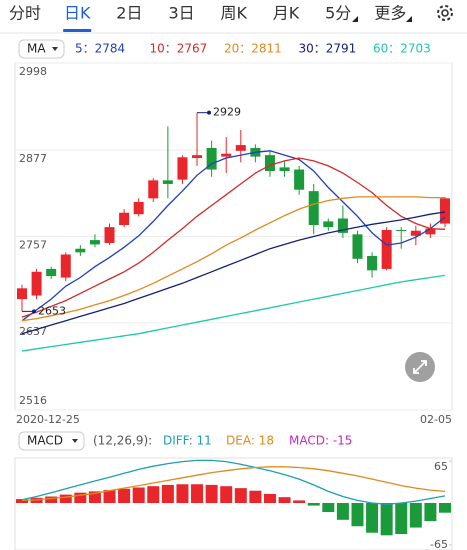  Describe the element at coordinates (33, 71) in the screenshot. I see `y-tick-label: 2998` at that location.